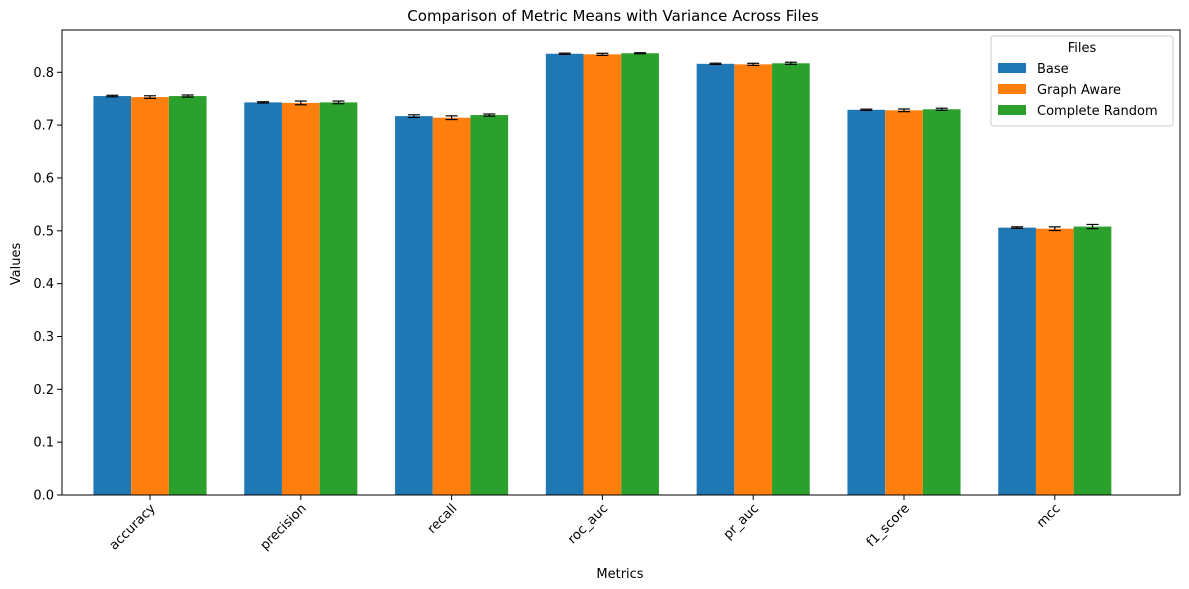  I want to click on y-tick-label: 0.5, so click(43, 231).